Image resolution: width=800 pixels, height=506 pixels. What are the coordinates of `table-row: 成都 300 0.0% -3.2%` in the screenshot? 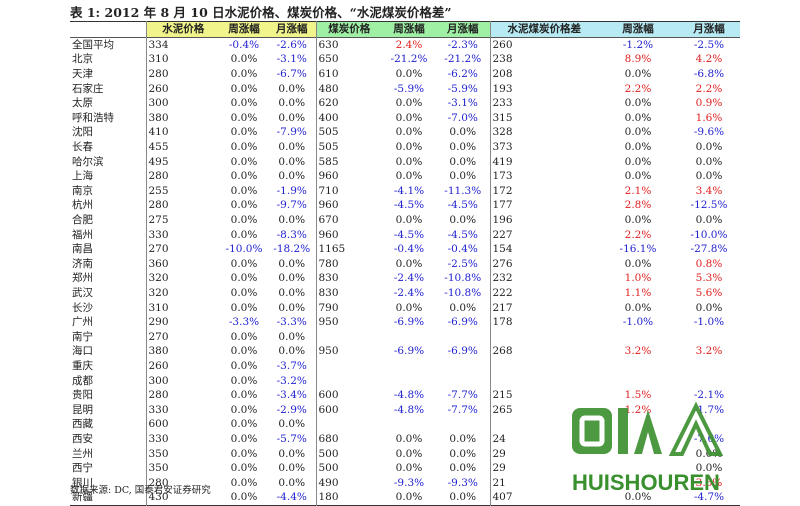 It's located at (405, 380).